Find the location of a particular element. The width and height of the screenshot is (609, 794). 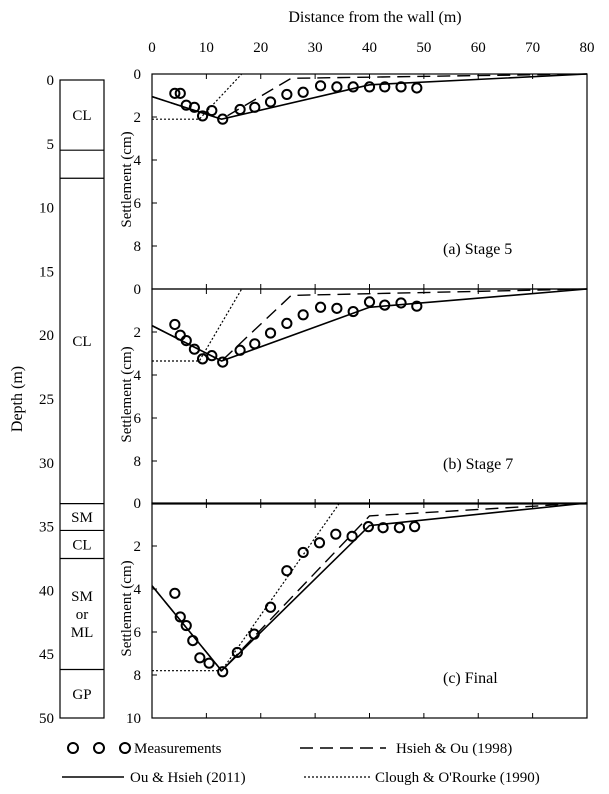

x-tick-label: 70 is located at coordinates (532, 48).